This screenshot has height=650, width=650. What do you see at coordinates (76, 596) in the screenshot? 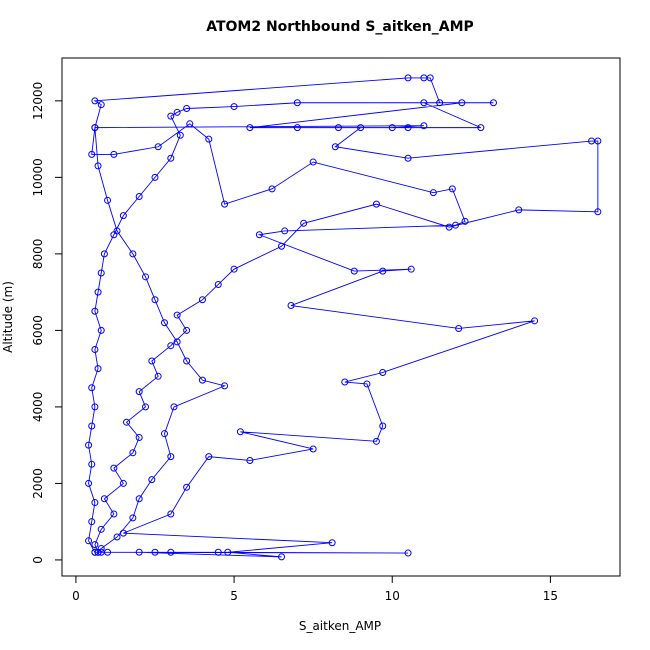
I see `x-tick-label: 0` at bounding box center [76, 596].